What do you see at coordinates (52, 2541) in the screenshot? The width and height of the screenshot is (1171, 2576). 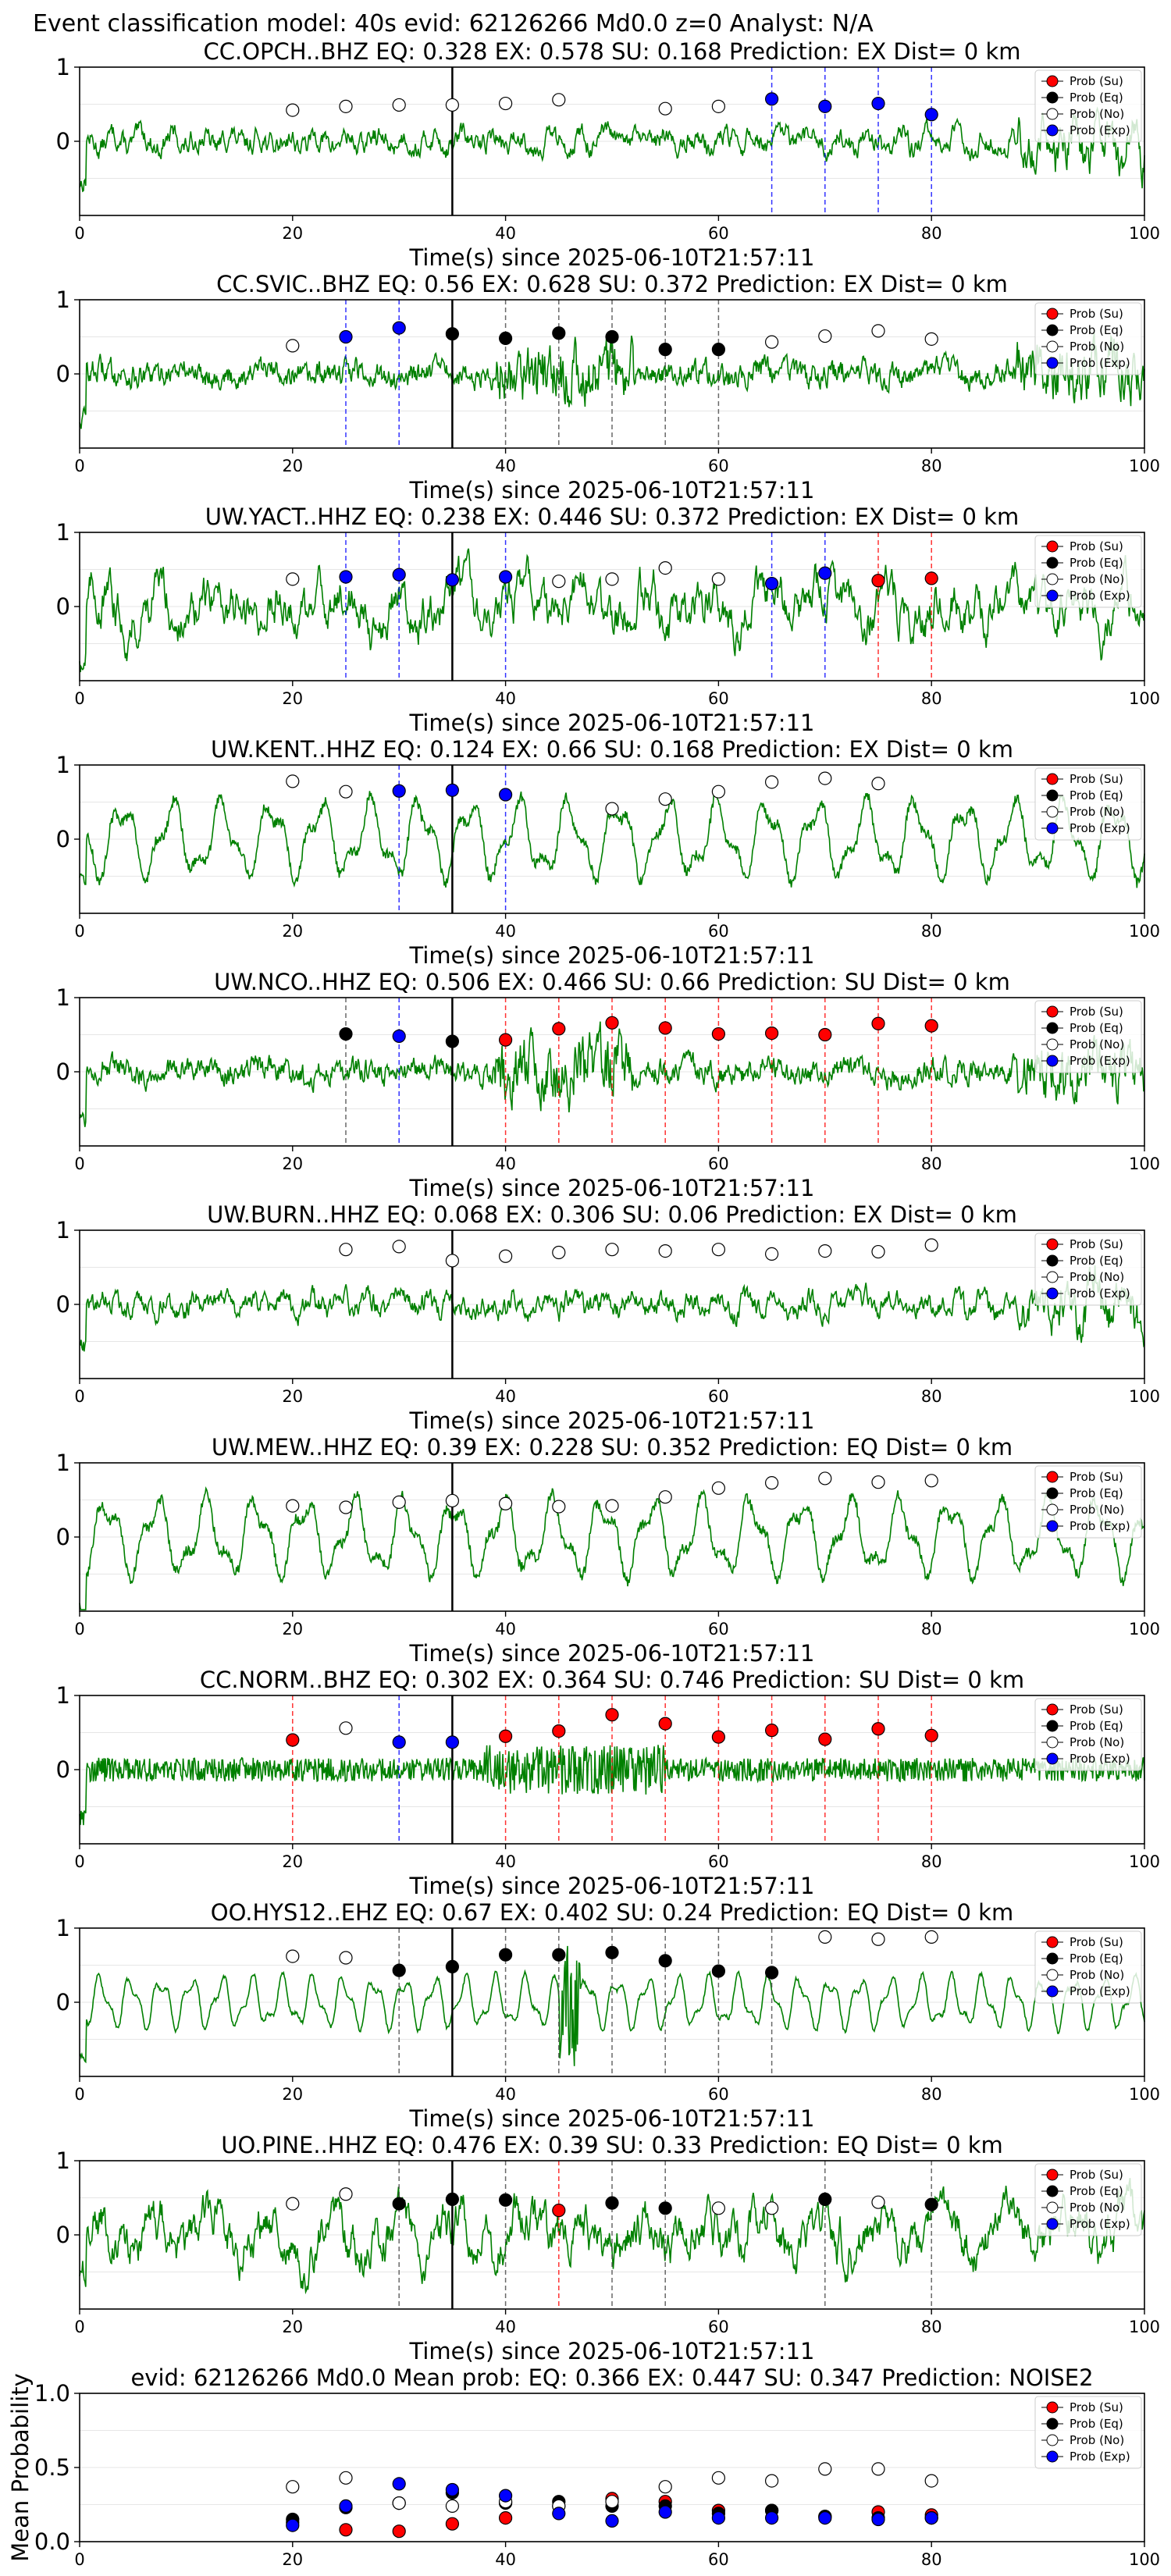 I see `y-tick-label: 0.0` at bounding box center [52, 2541].